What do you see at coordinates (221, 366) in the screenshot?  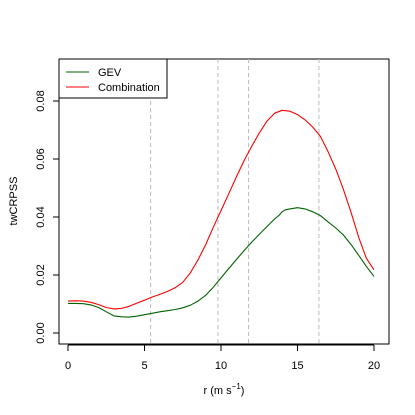 I see `x-tick-label: 10` at bounding box center [221, 366].